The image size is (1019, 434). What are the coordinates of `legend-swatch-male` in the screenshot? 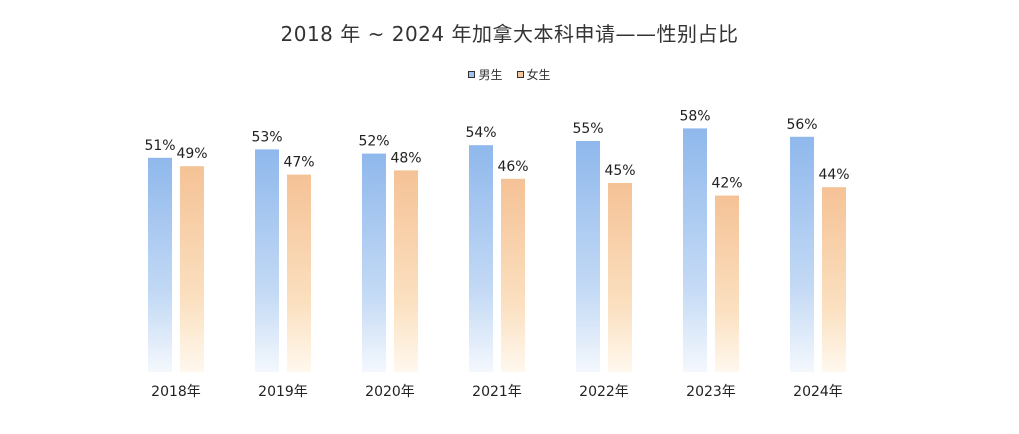 It's located at (472, 74).